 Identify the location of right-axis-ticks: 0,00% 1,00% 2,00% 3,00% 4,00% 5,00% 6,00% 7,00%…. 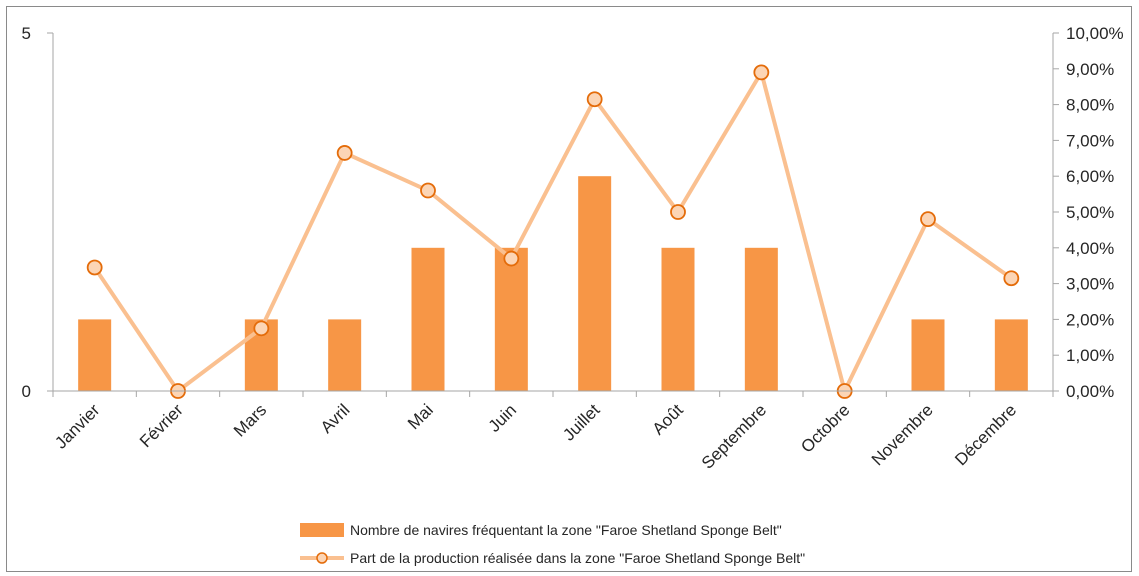
(1088, 212).